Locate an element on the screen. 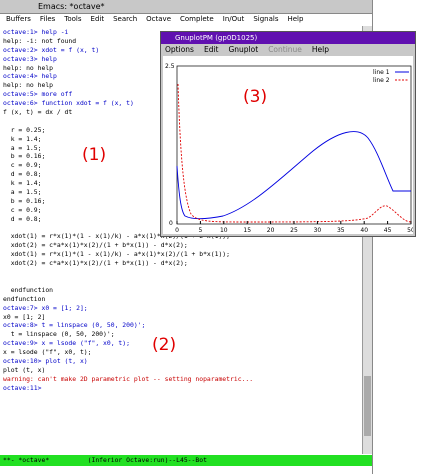  window-title: Emacs: *octave* is located at coordinates (71, 6).